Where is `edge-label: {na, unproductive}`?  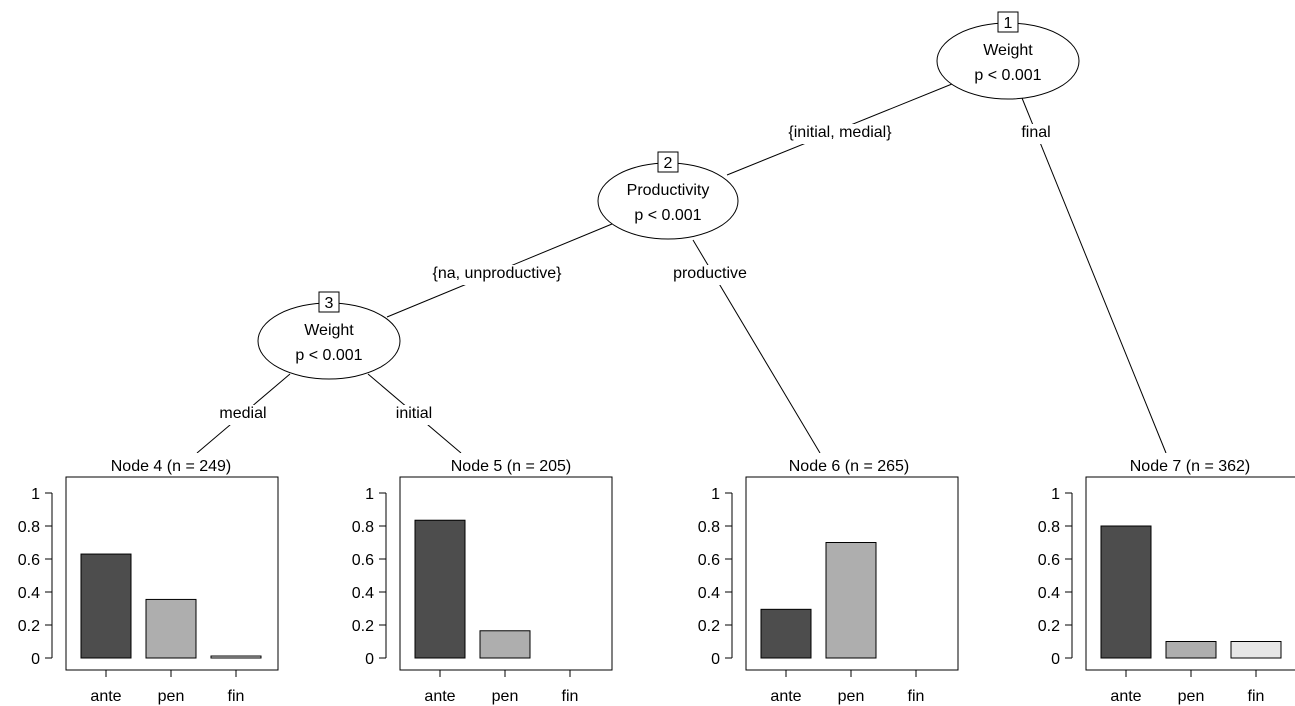
edge-label: {na, unproductive} is located at coordinates (498, 273).